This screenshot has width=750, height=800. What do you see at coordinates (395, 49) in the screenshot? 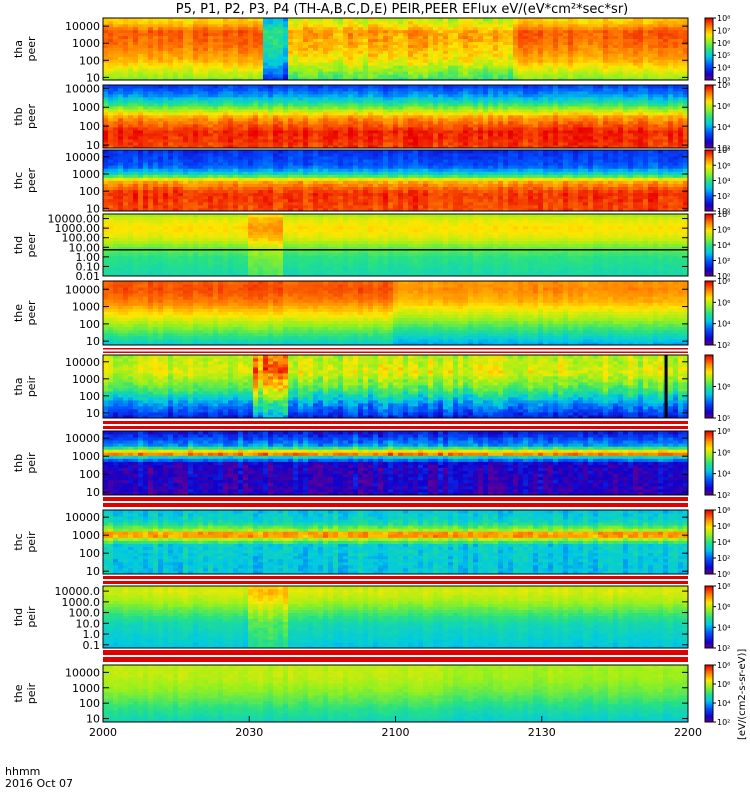
I see `heatmap-cells` at bounding box center [395, 49].